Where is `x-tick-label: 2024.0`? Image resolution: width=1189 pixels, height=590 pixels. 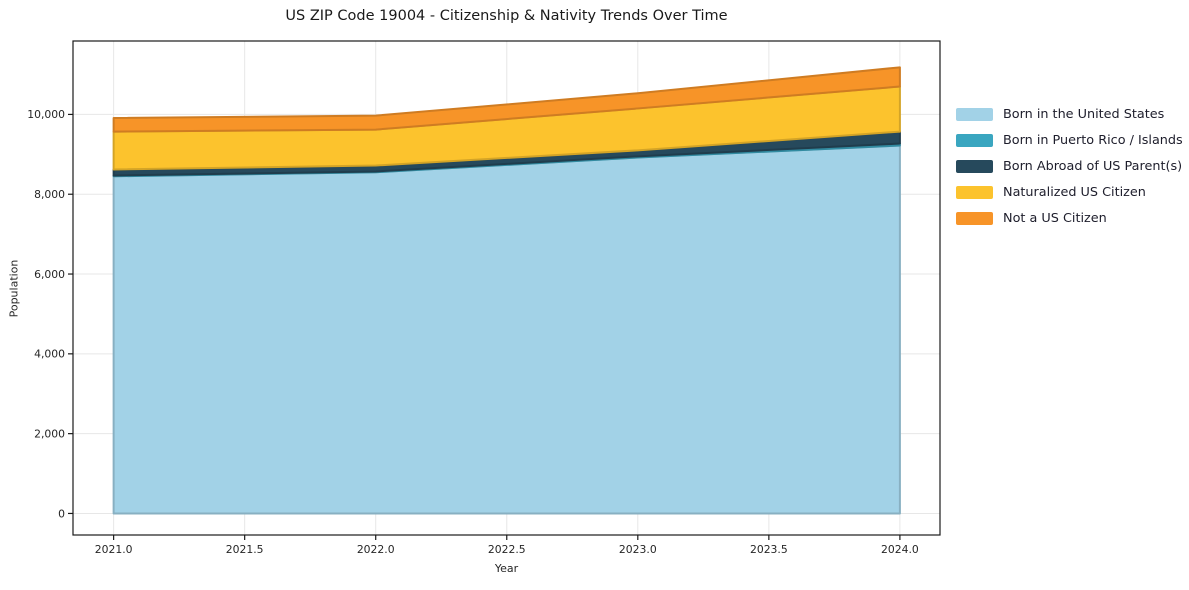 x-tick-label: 2024.0 is located at coordinates (900, 549).